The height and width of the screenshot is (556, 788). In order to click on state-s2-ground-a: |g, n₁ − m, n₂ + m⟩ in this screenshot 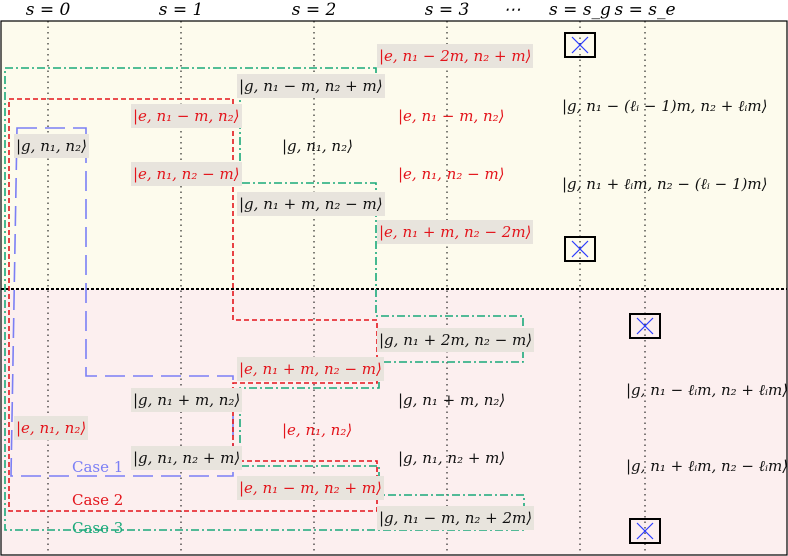, I will do `click(311, 86)`.